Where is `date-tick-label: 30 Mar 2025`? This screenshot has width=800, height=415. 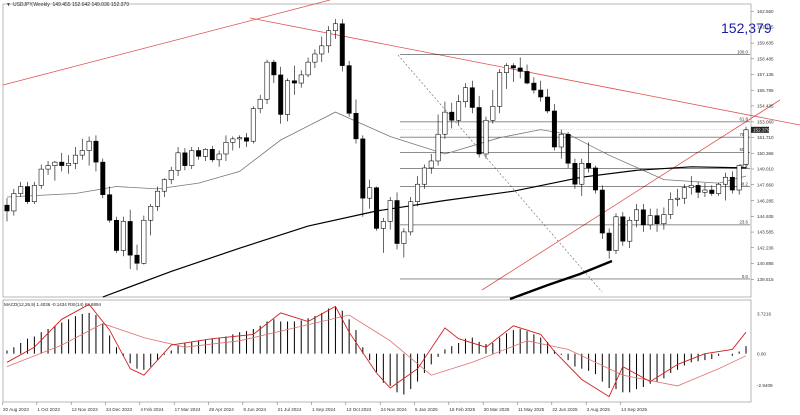
date-tick-label: 30 Mar 2025 is located at coordinates (497, 409).